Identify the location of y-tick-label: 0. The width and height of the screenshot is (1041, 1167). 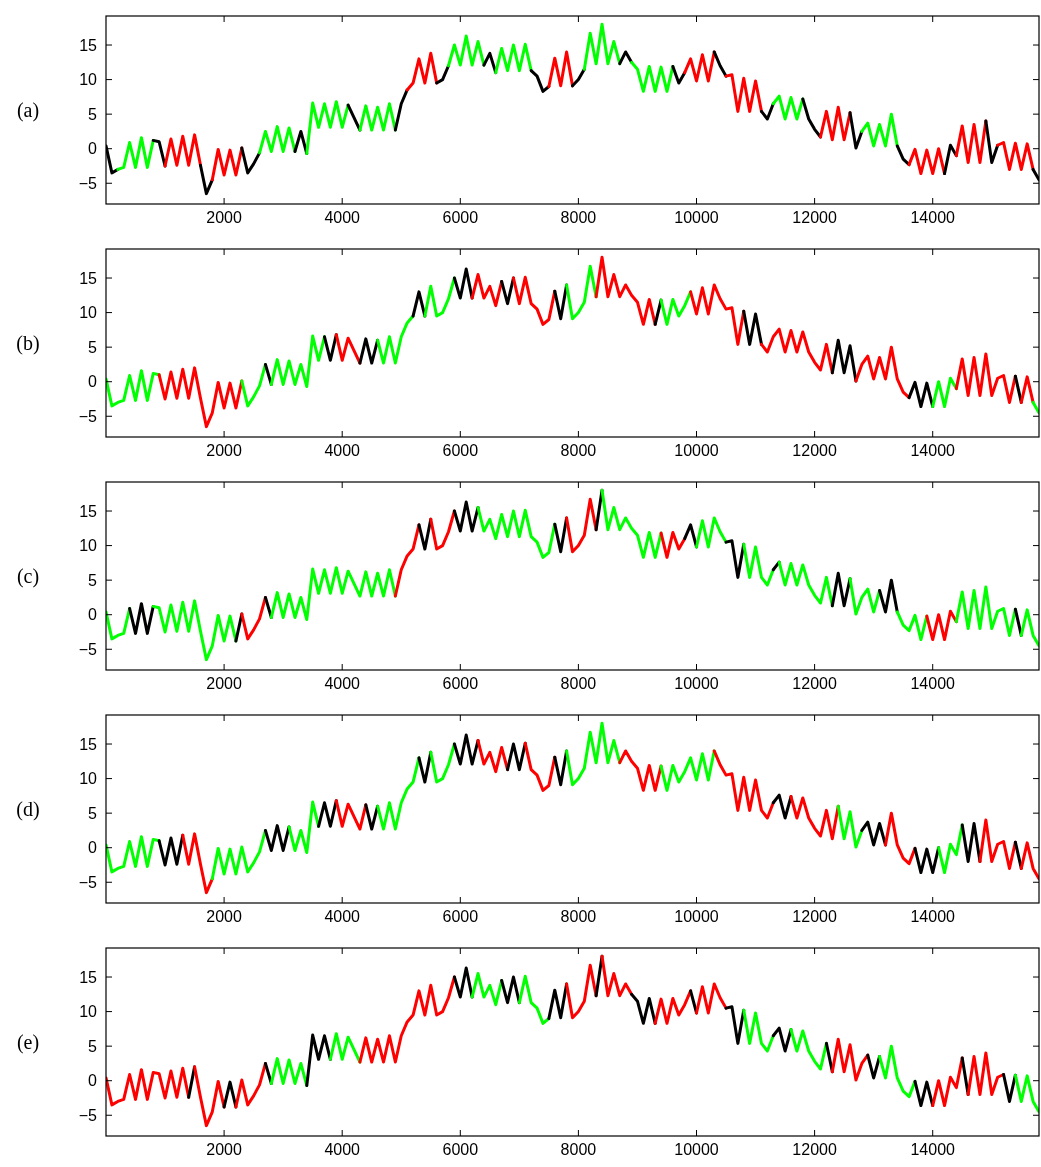
(93, 149).